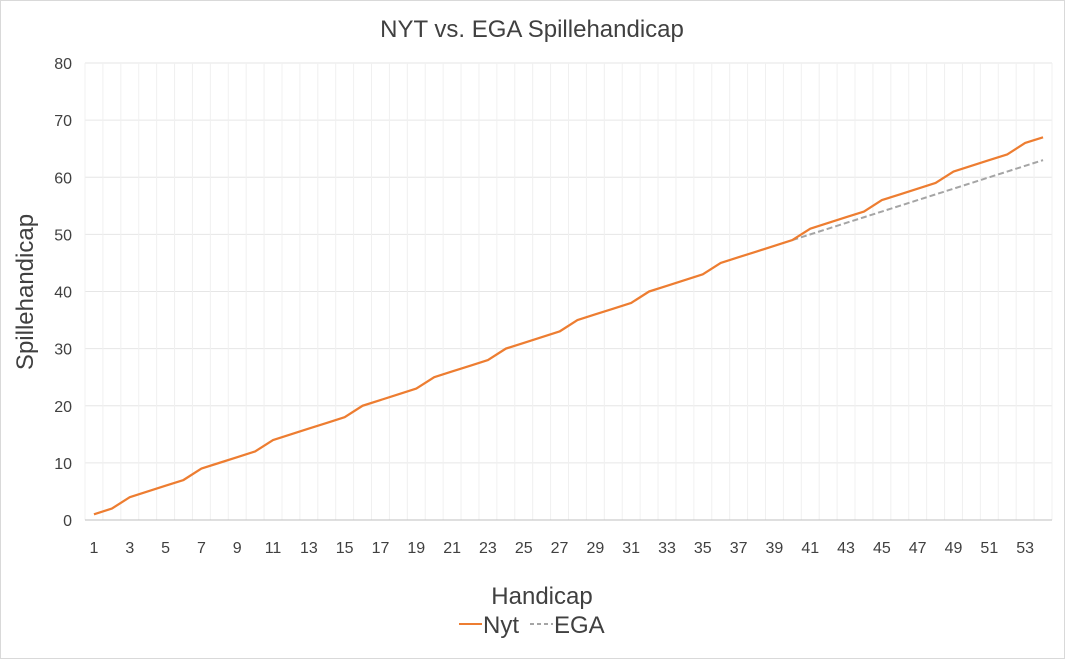  Describe the element at coordinates (954, 548) in the screenshot. I see `x-tick-label: 49` at that location.